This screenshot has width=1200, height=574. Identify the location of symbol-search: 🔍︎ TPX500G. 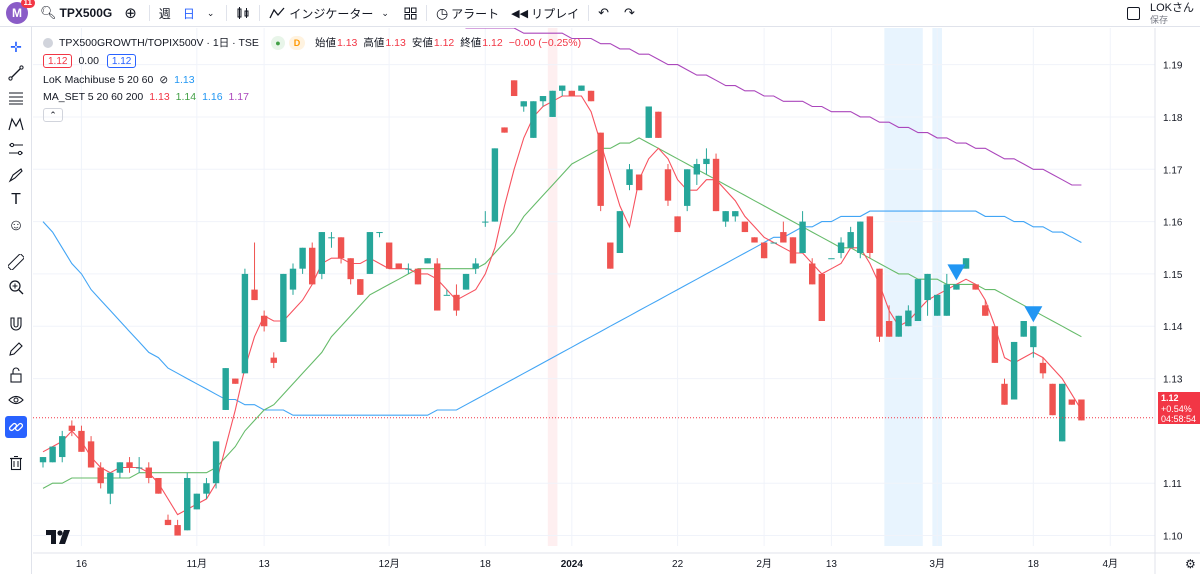
(76, 13).